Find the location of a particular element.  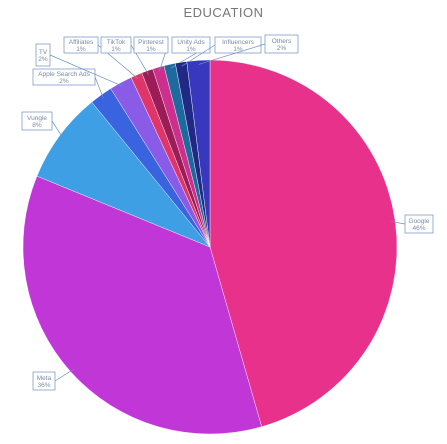

slice-value-unity-ads: 1% is located at coordinates (191, 49).